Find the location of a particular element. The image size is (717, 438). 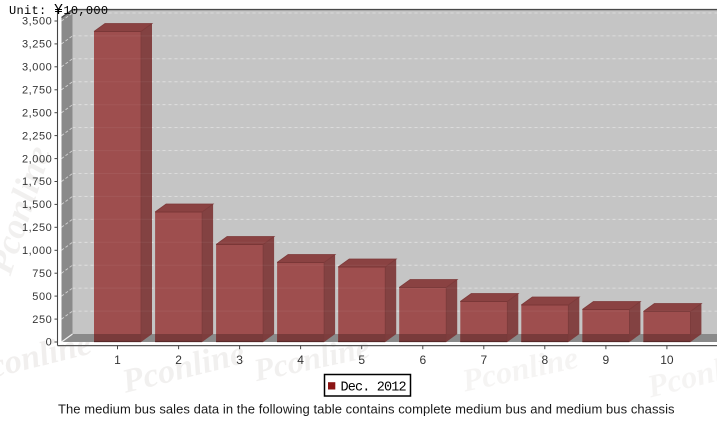

svg-text: 2,500 is located at coordinates (37, 113).